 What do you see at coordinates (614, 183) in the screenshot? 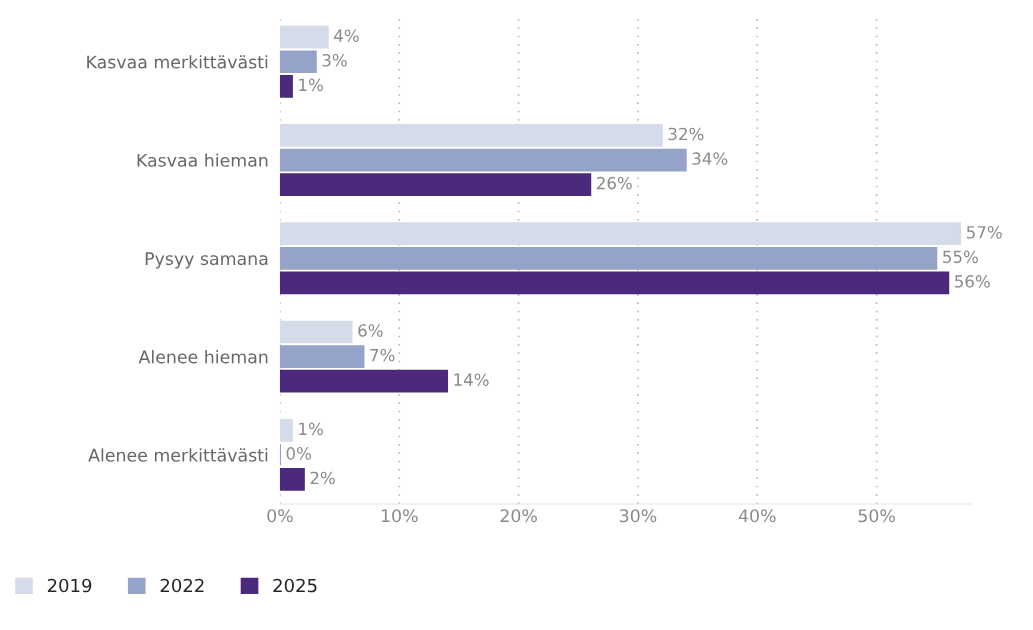
I see `data-label: 26%` at bounding box center [614, 183].